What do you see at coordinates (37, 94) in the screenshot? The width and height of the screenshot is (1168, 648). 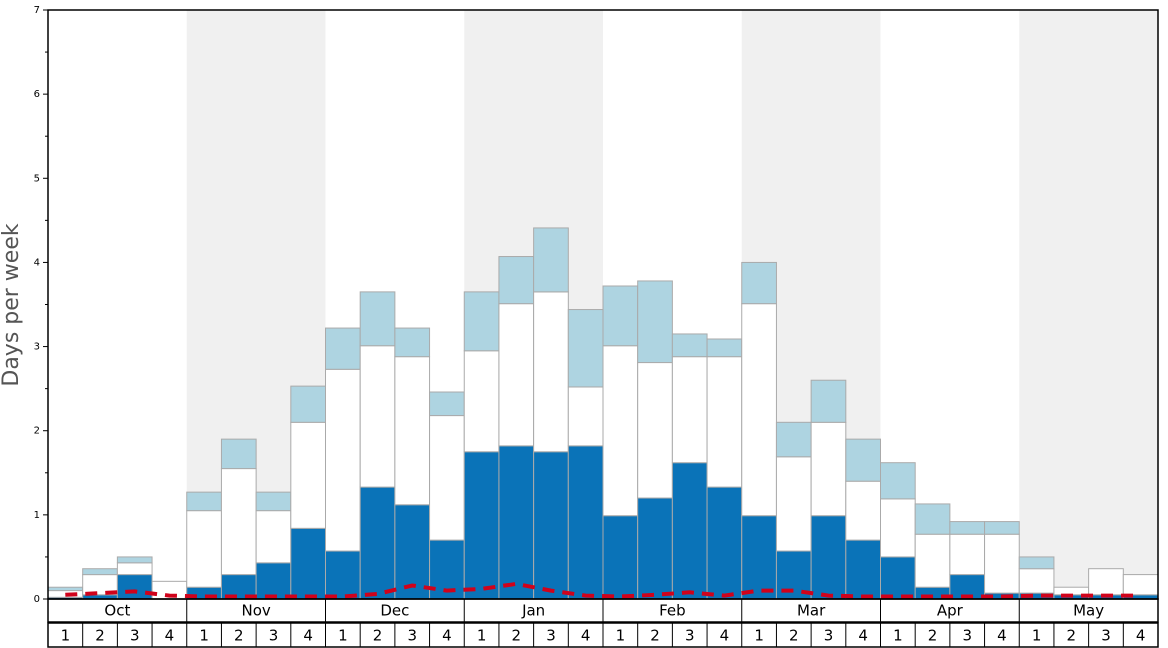 I see `y-tick-label: 6` at bounding box center [37, 94].